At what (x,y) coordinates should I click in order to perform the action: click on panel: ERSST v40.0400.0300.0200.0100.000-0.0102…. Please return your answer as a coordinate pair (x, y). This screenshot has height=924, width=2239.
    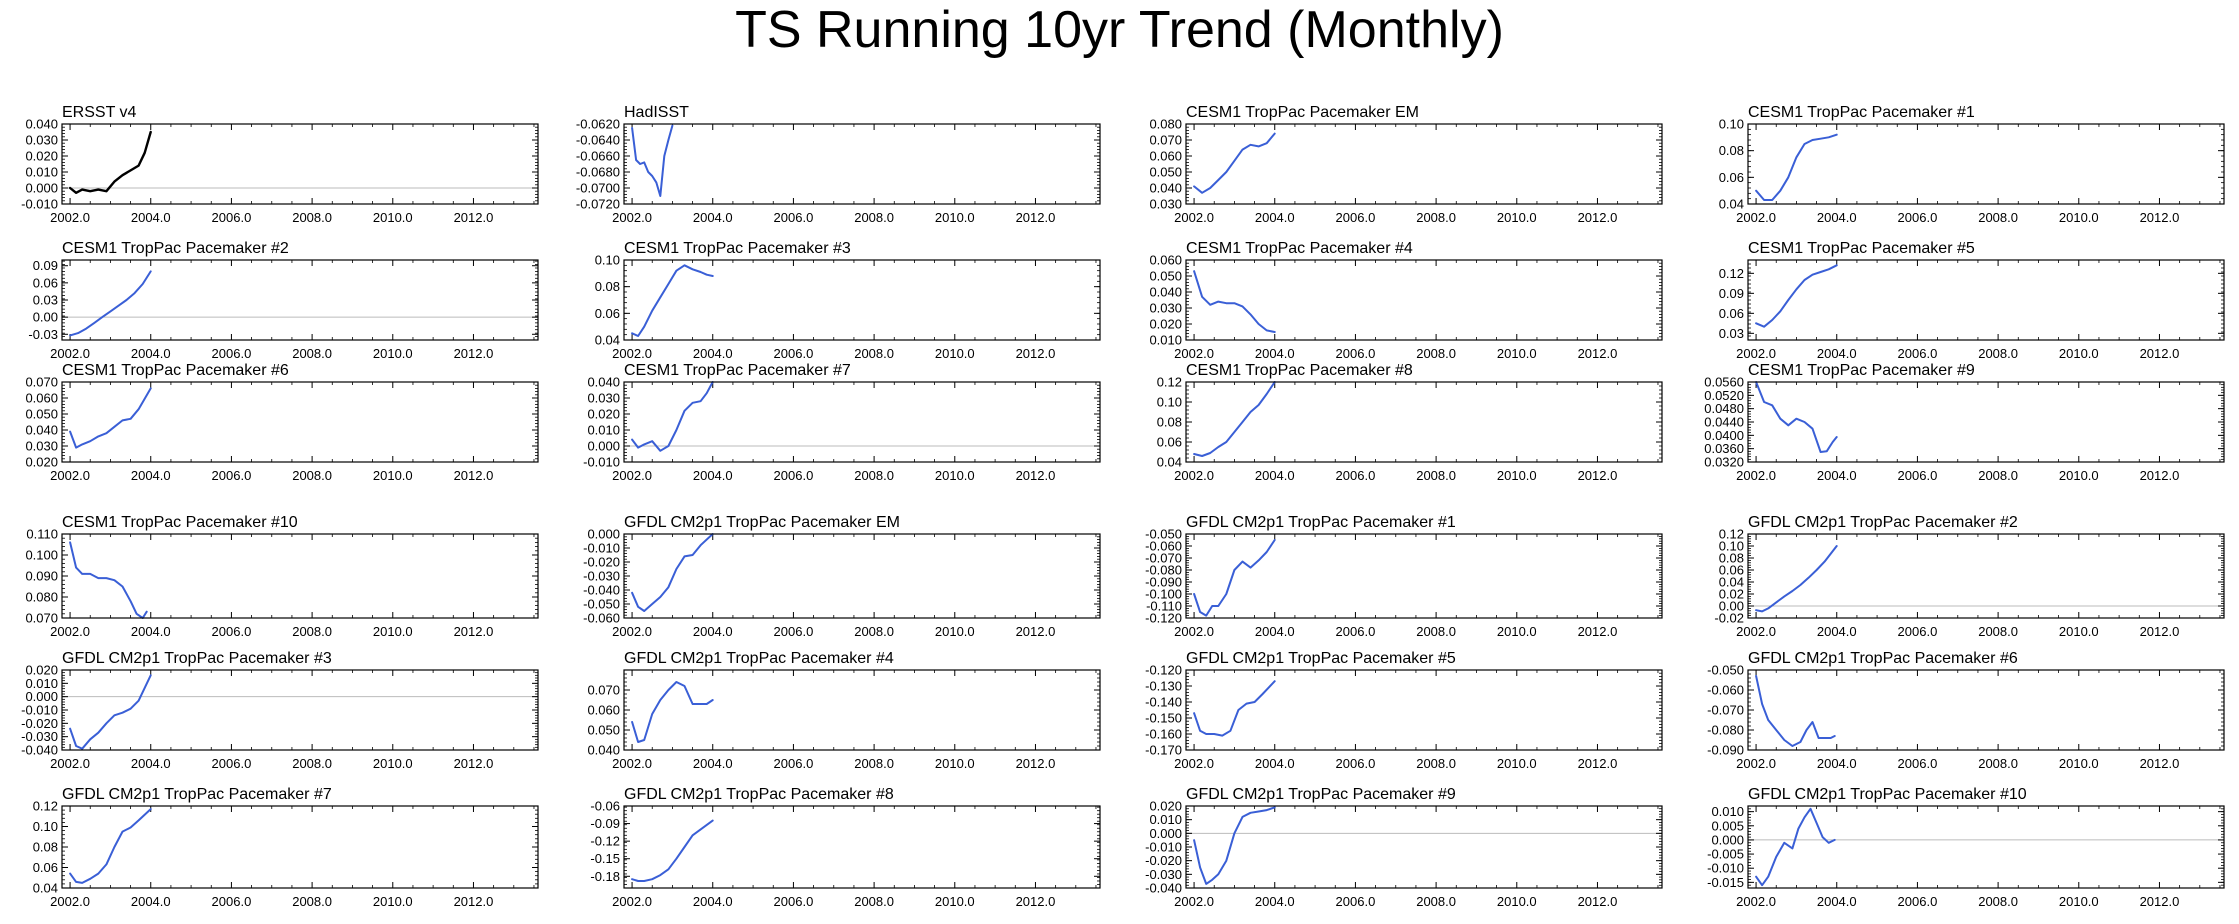
    Looking at the image, I should click on (280, 164).